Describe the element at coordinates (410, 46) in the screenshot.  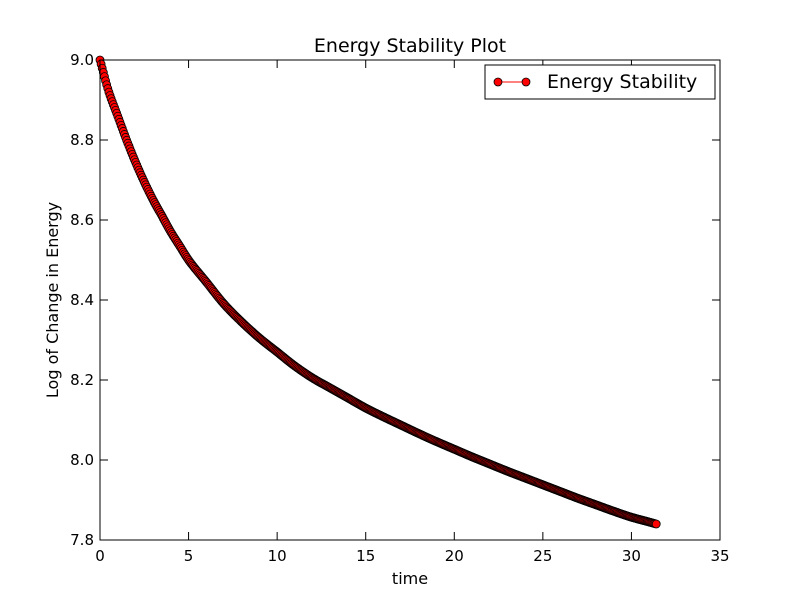
I see `chart-title: Energy Stability Plot` at that location.